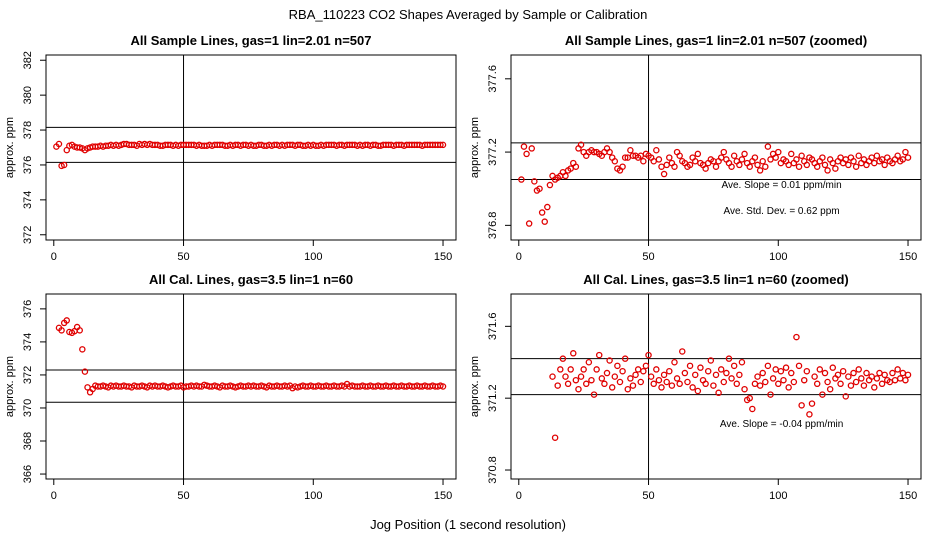 This screenshot has width=936, height=540. I want to click on y-tick-label: 372, so click(28, 235).